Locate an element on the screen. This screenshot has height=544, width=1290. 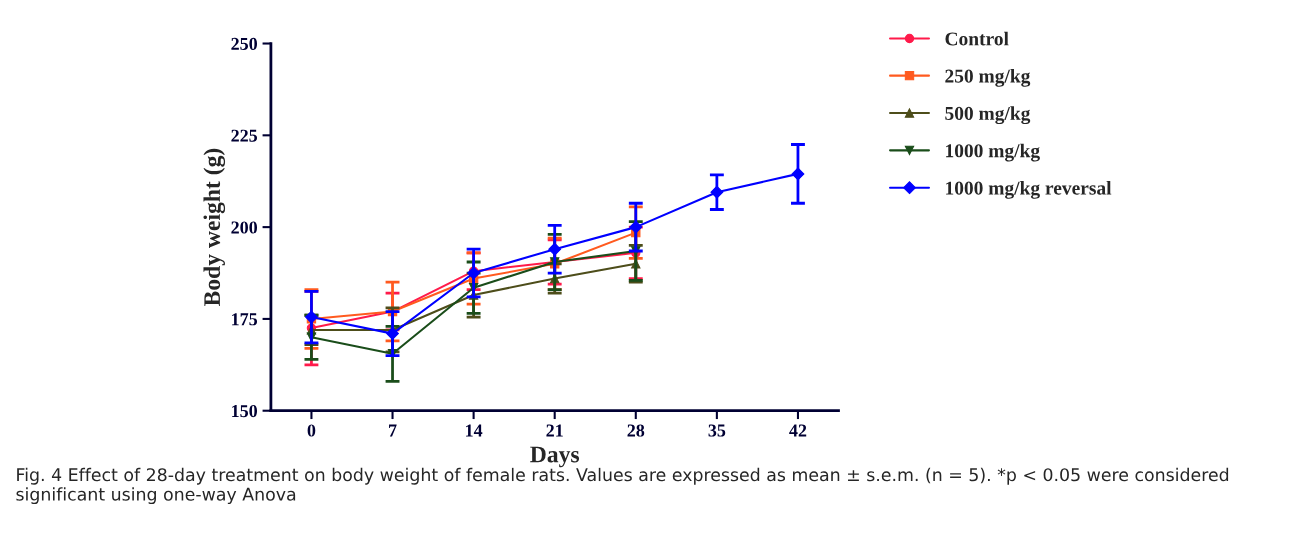
legend-label: 1000 mg/kg reversal is located at coordinates (1029, 190).